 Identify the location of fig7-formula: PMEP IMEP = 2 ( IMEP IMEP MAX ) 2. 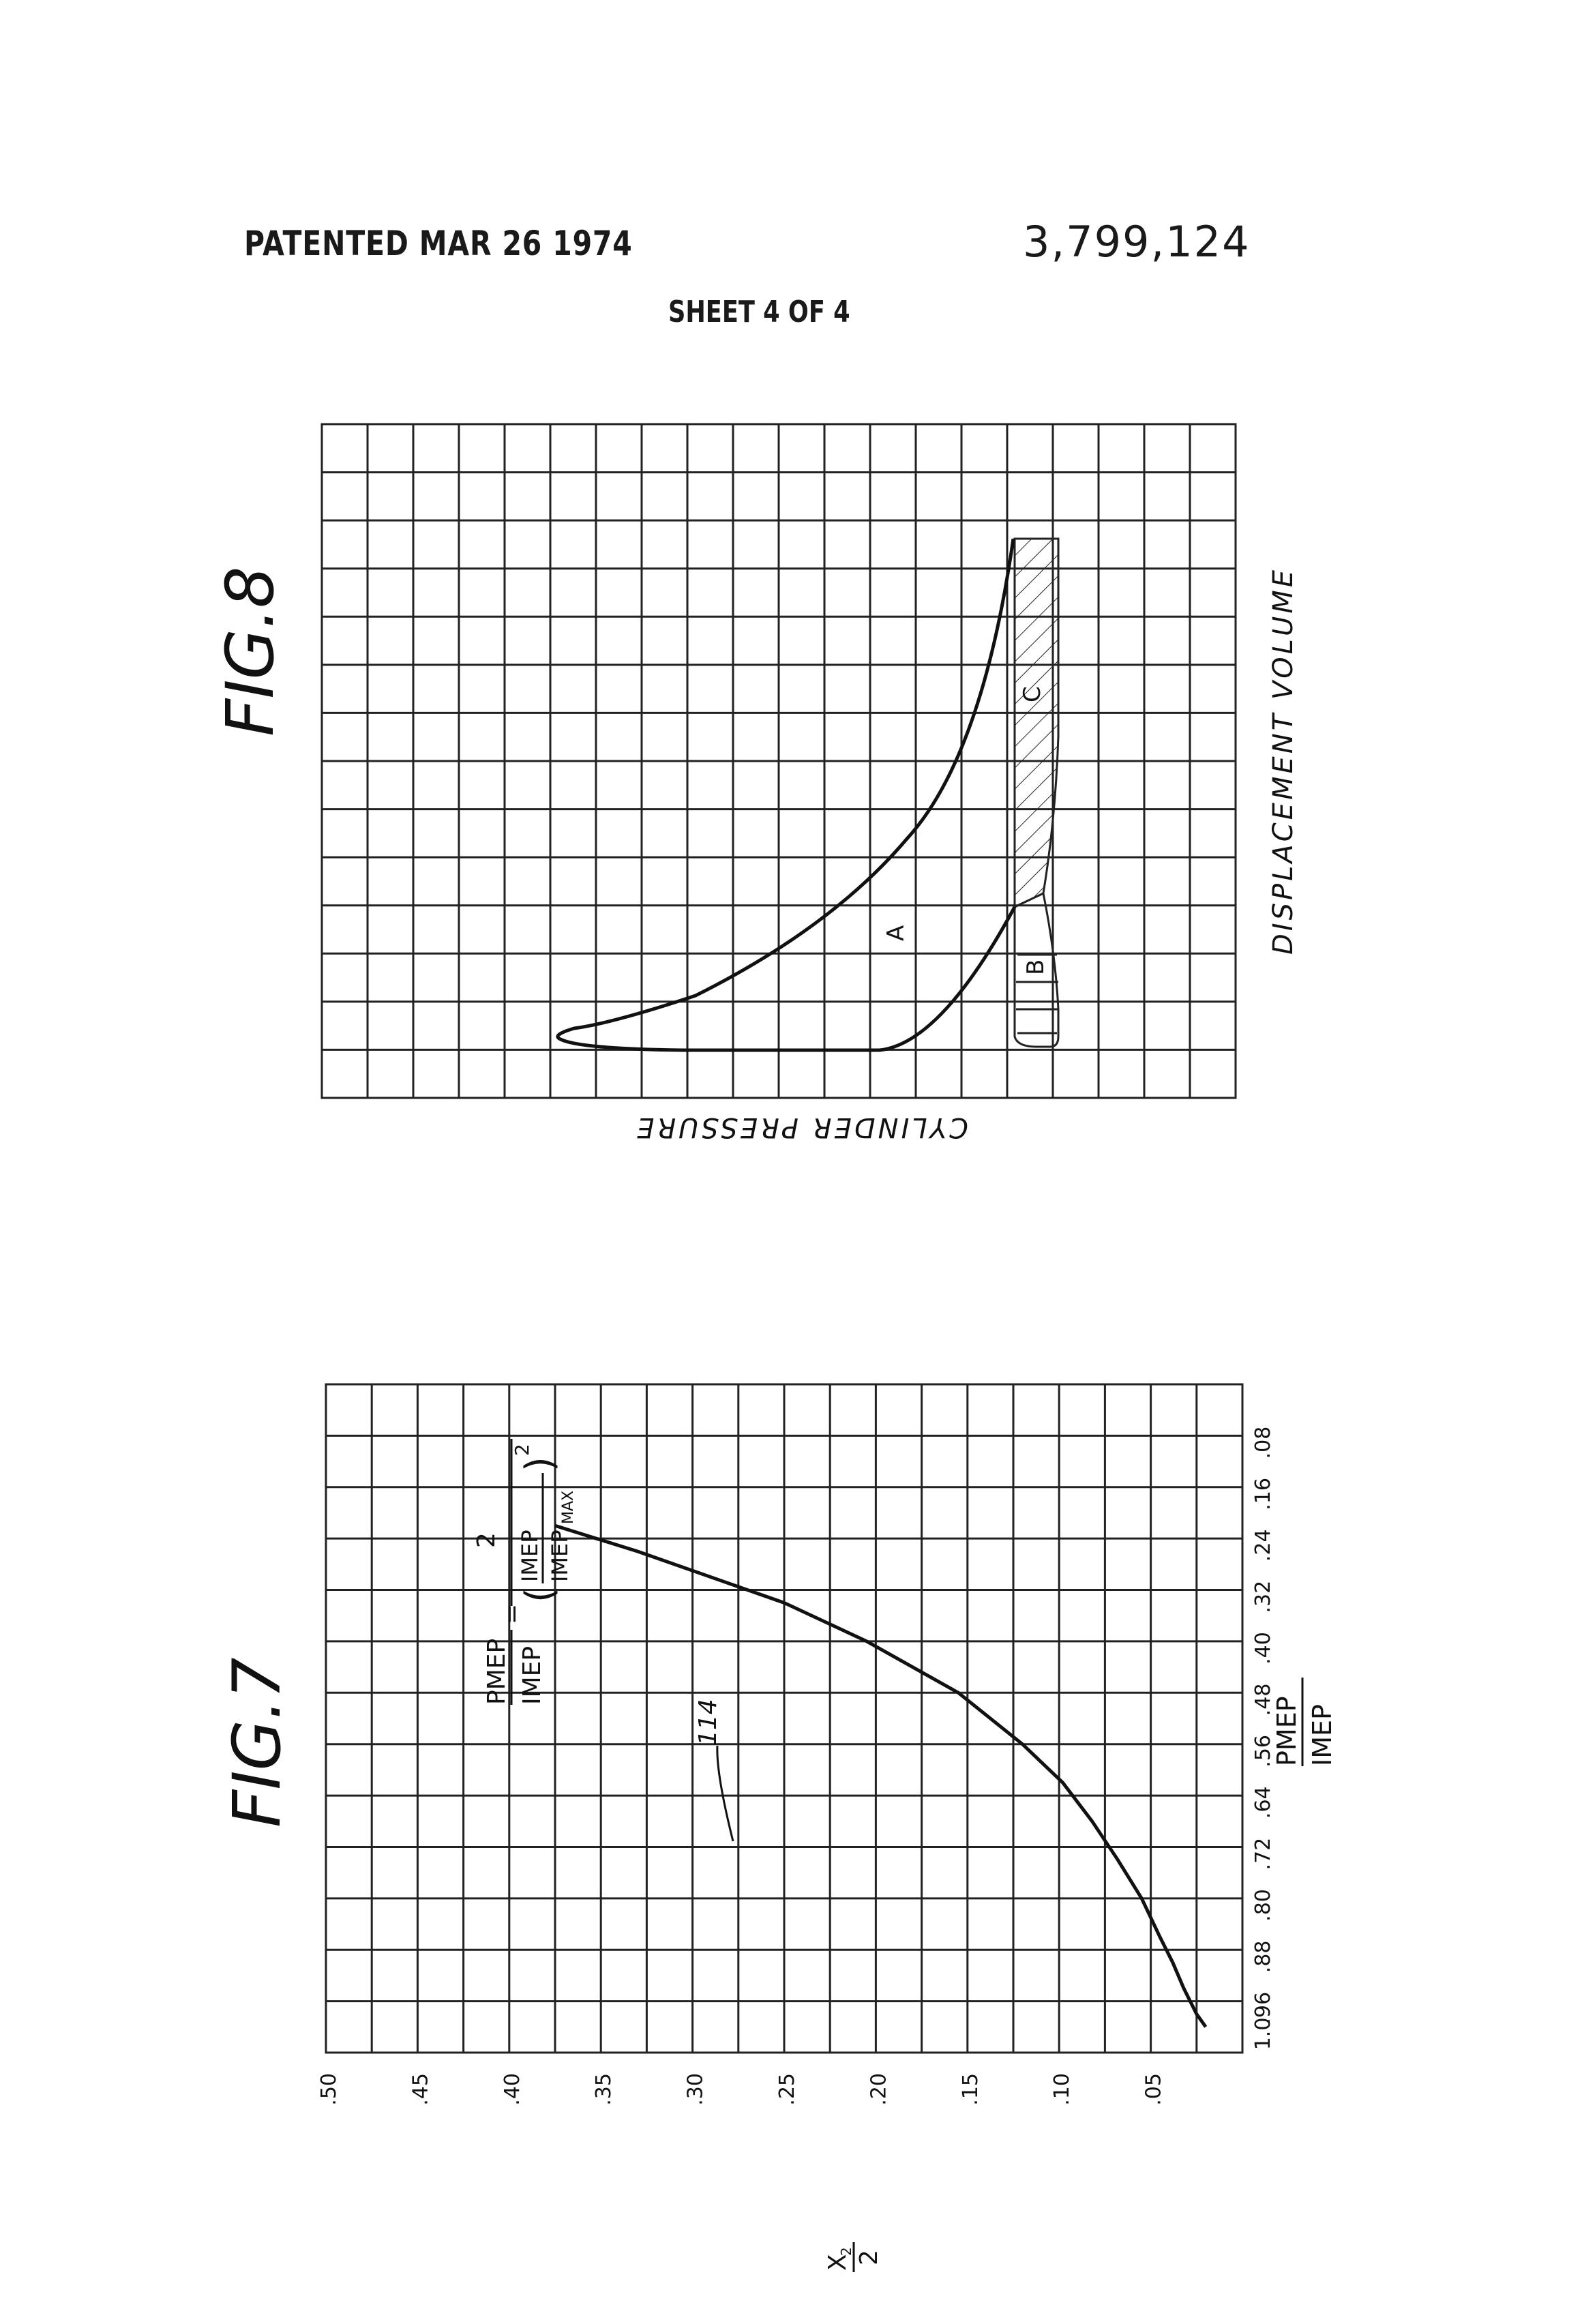
(525, 1572).